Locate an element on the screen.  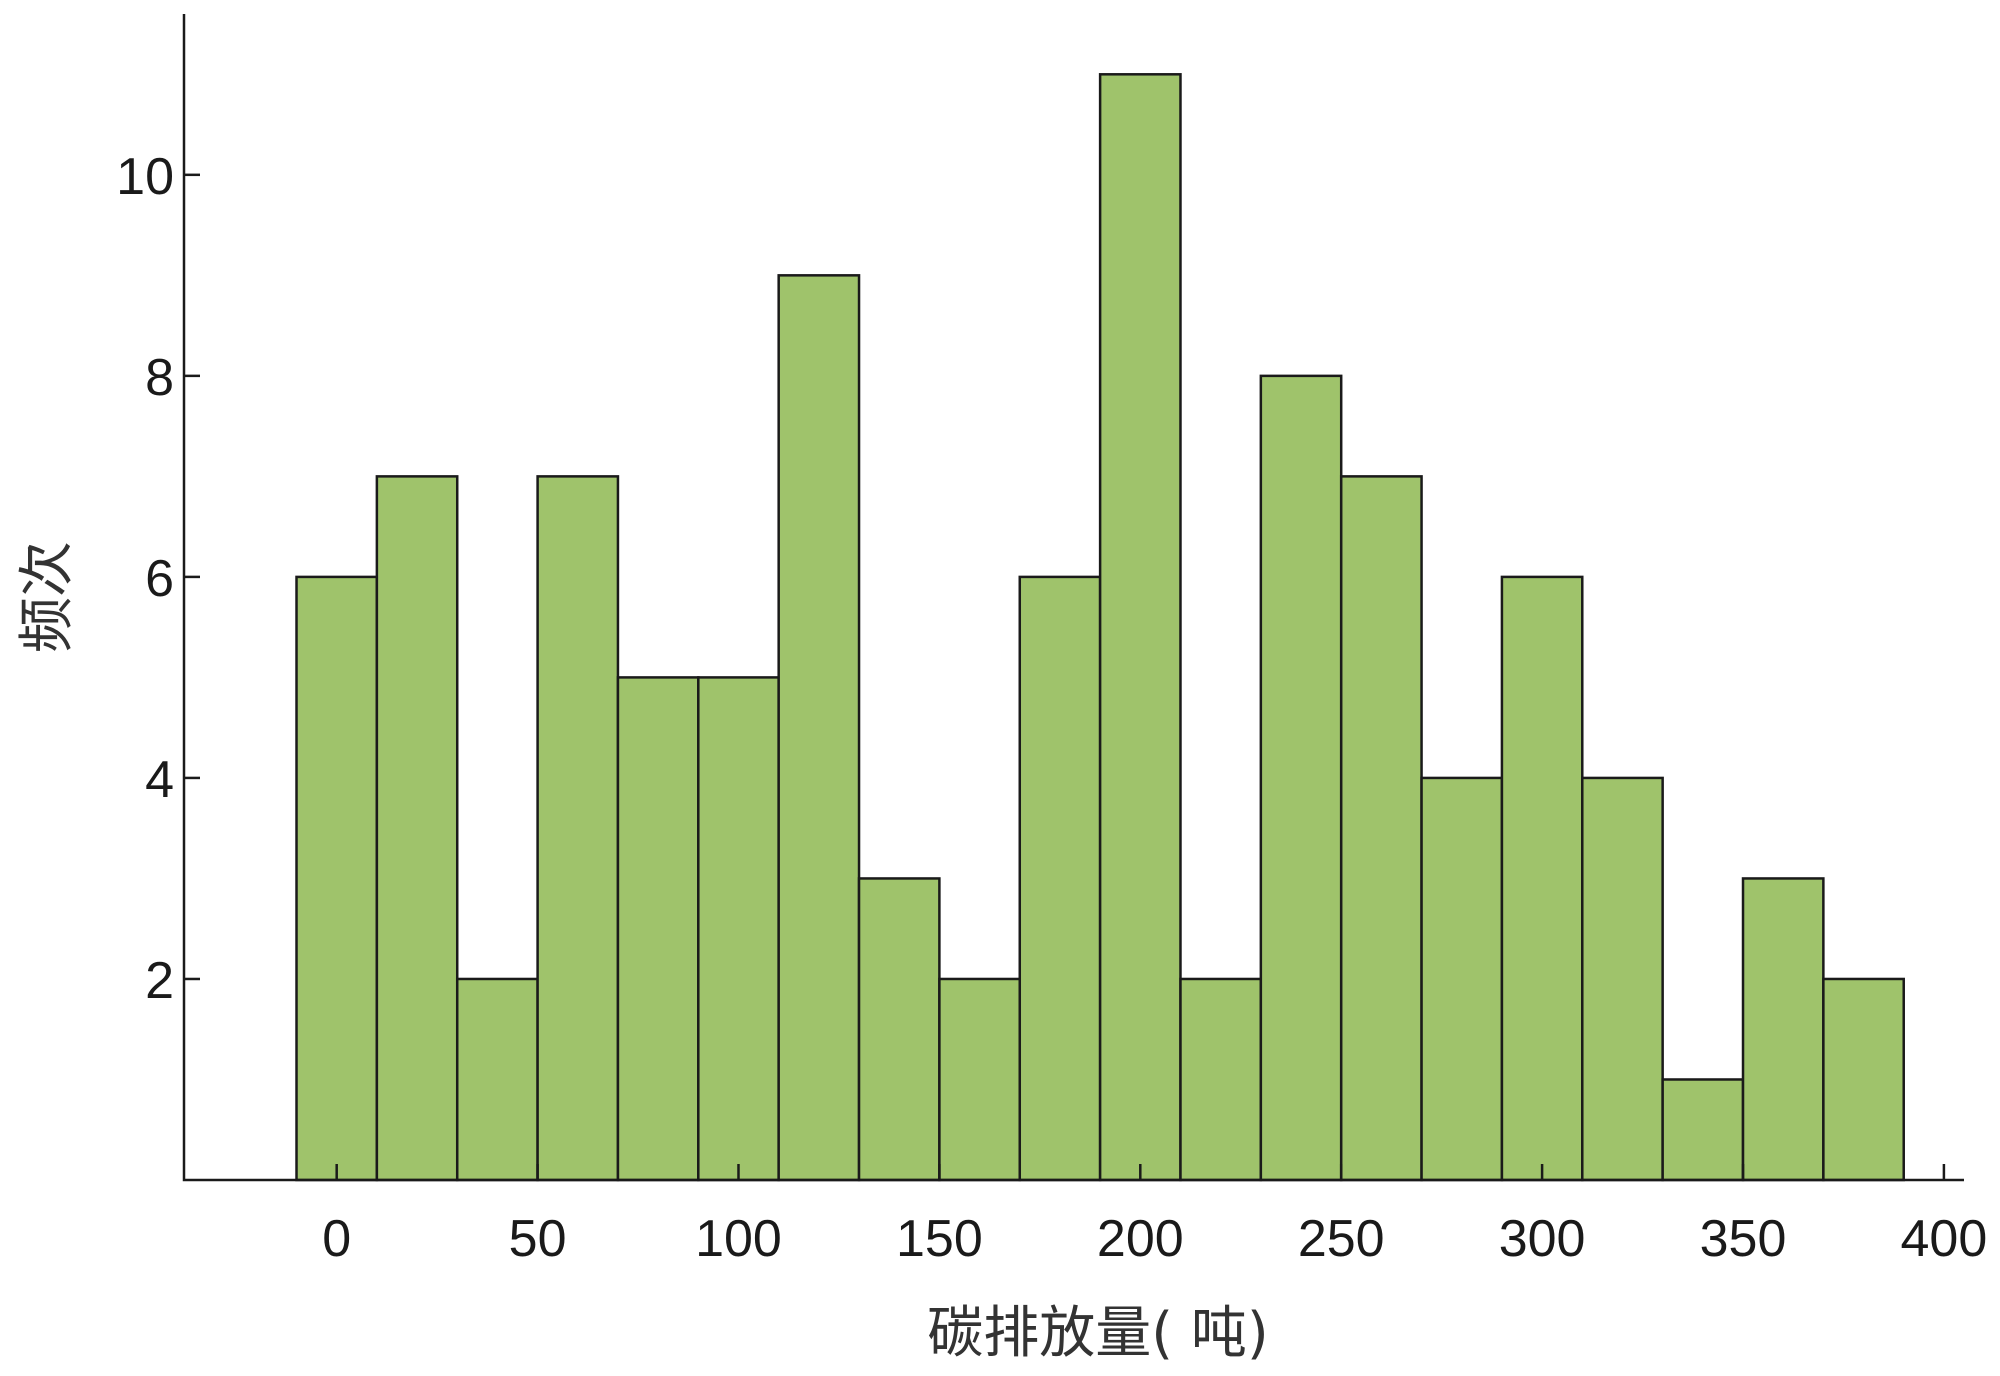
x-tick-label: 100 is located at coordinates (738, 1239).